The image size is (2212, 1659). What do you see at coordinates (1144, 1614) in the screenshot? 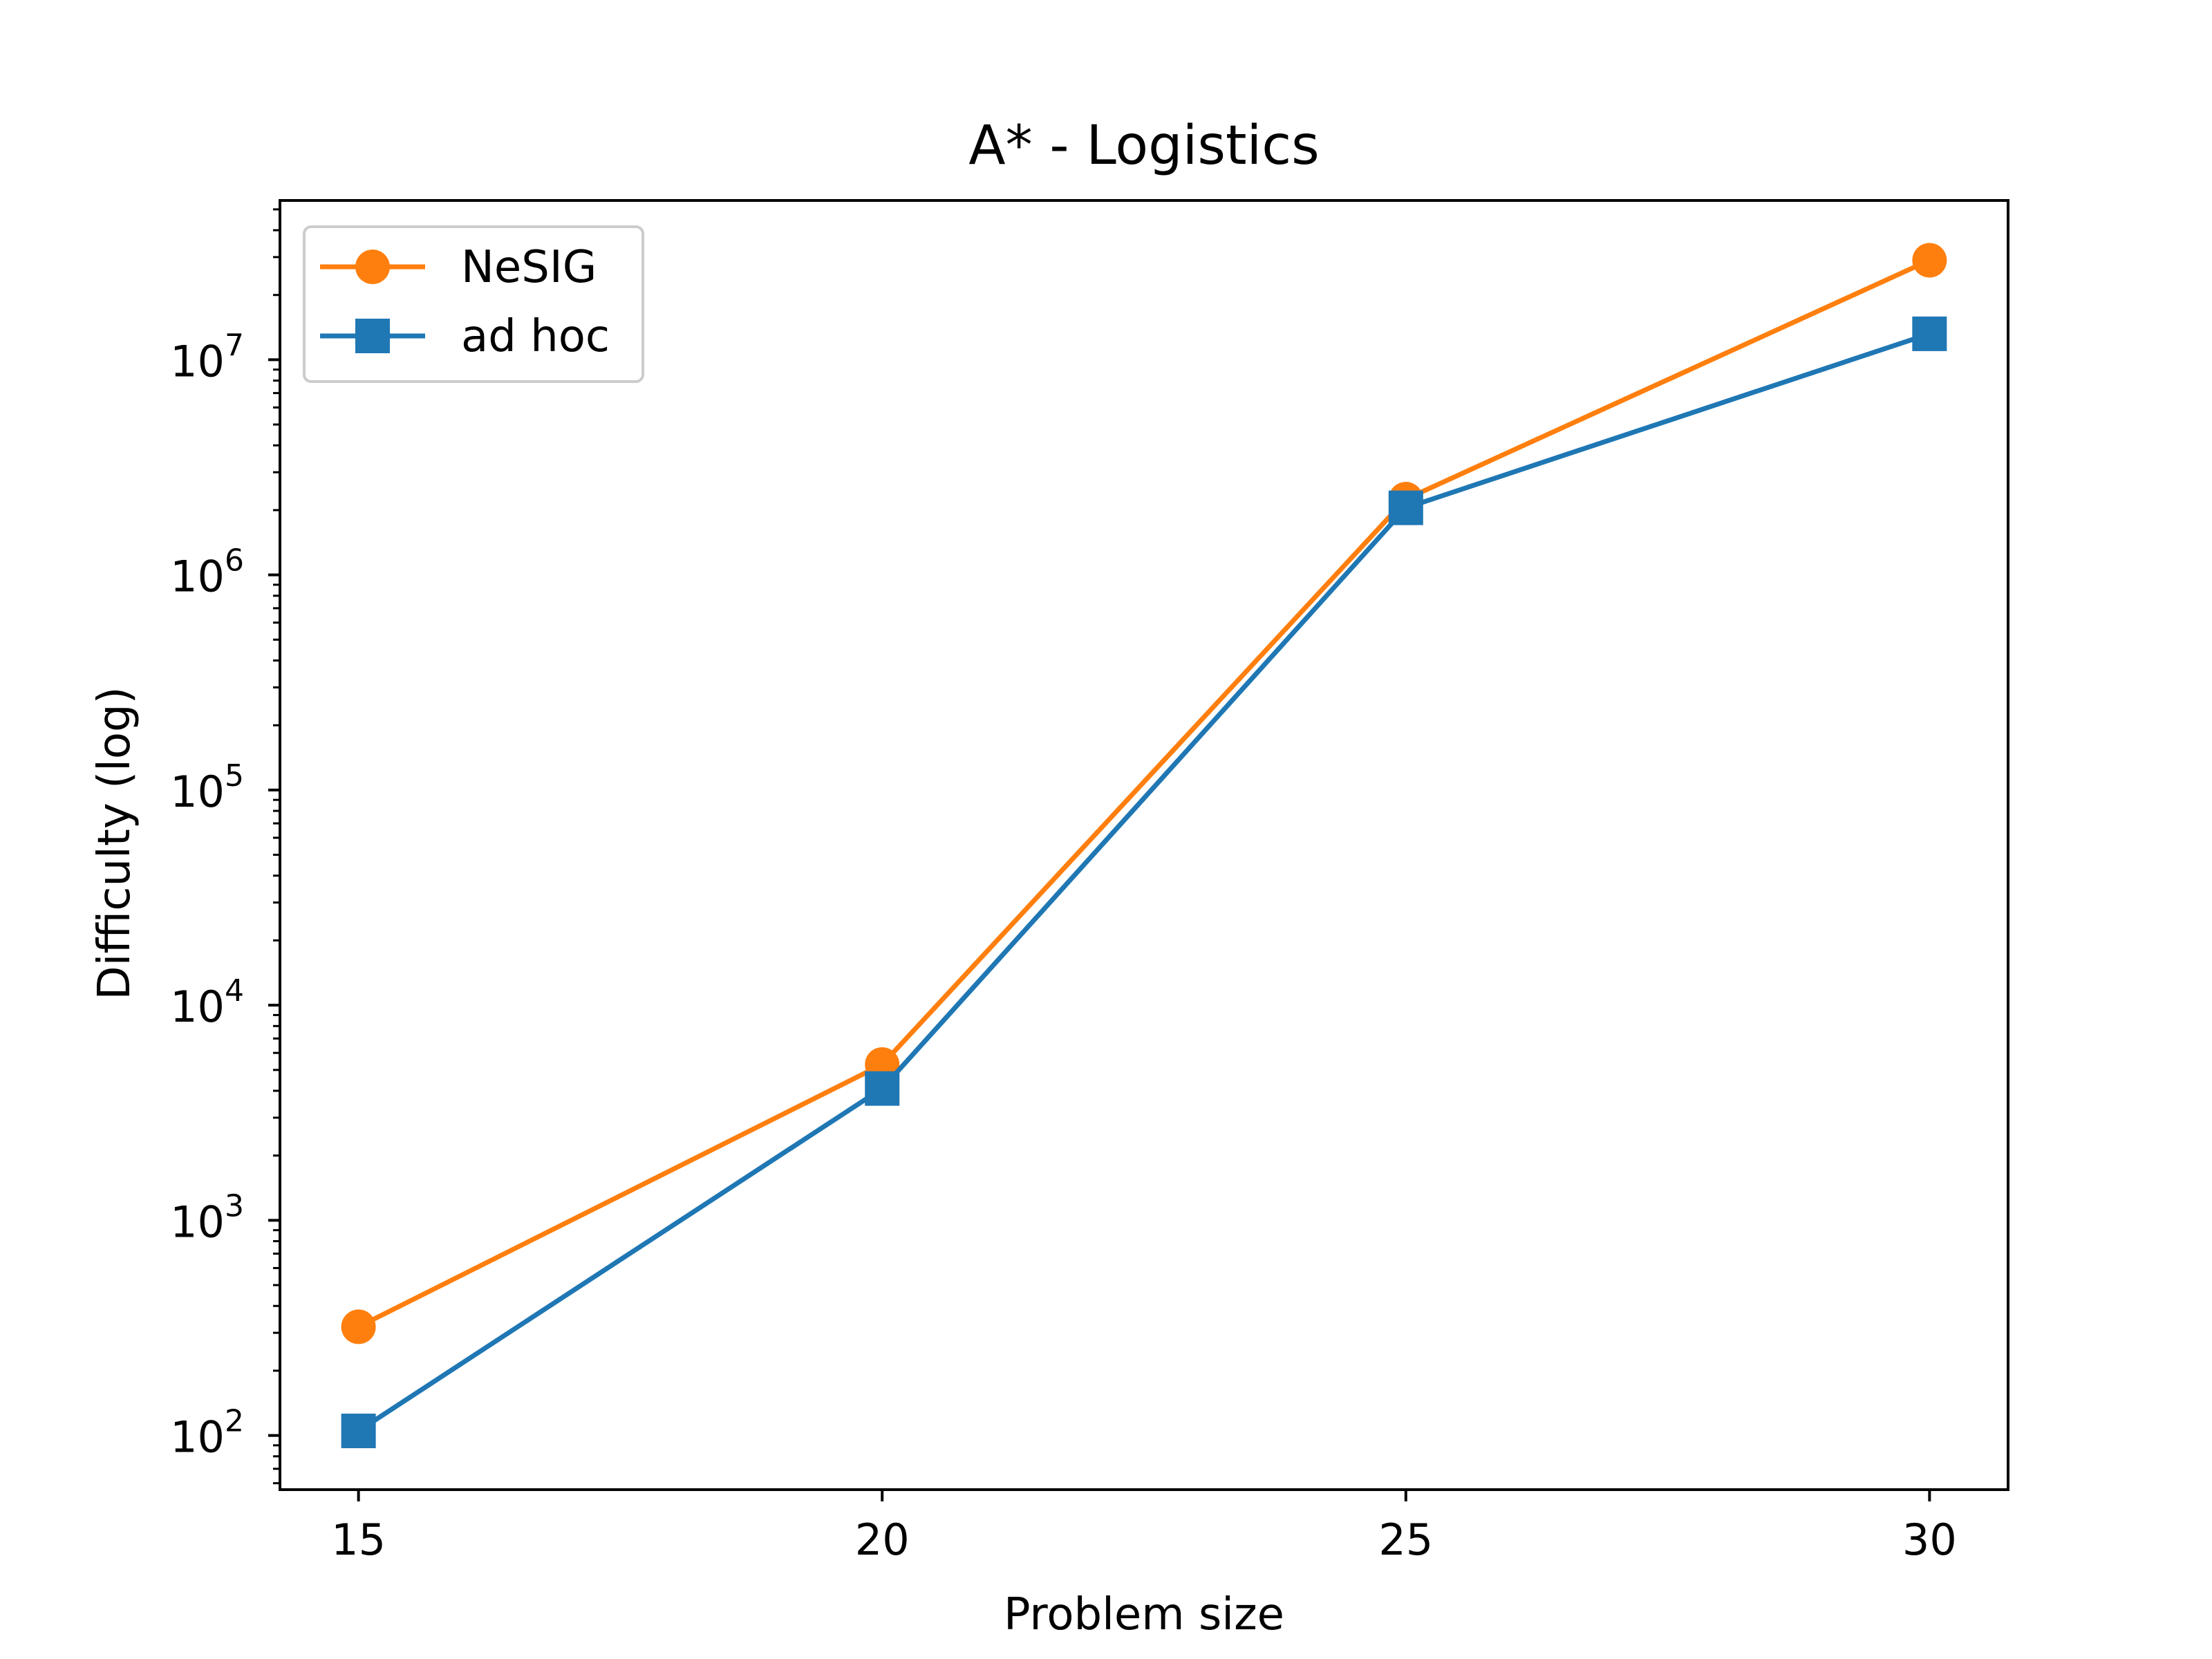
I see `x-axis-label: Problem size` at bounding box center [1144, 1614].